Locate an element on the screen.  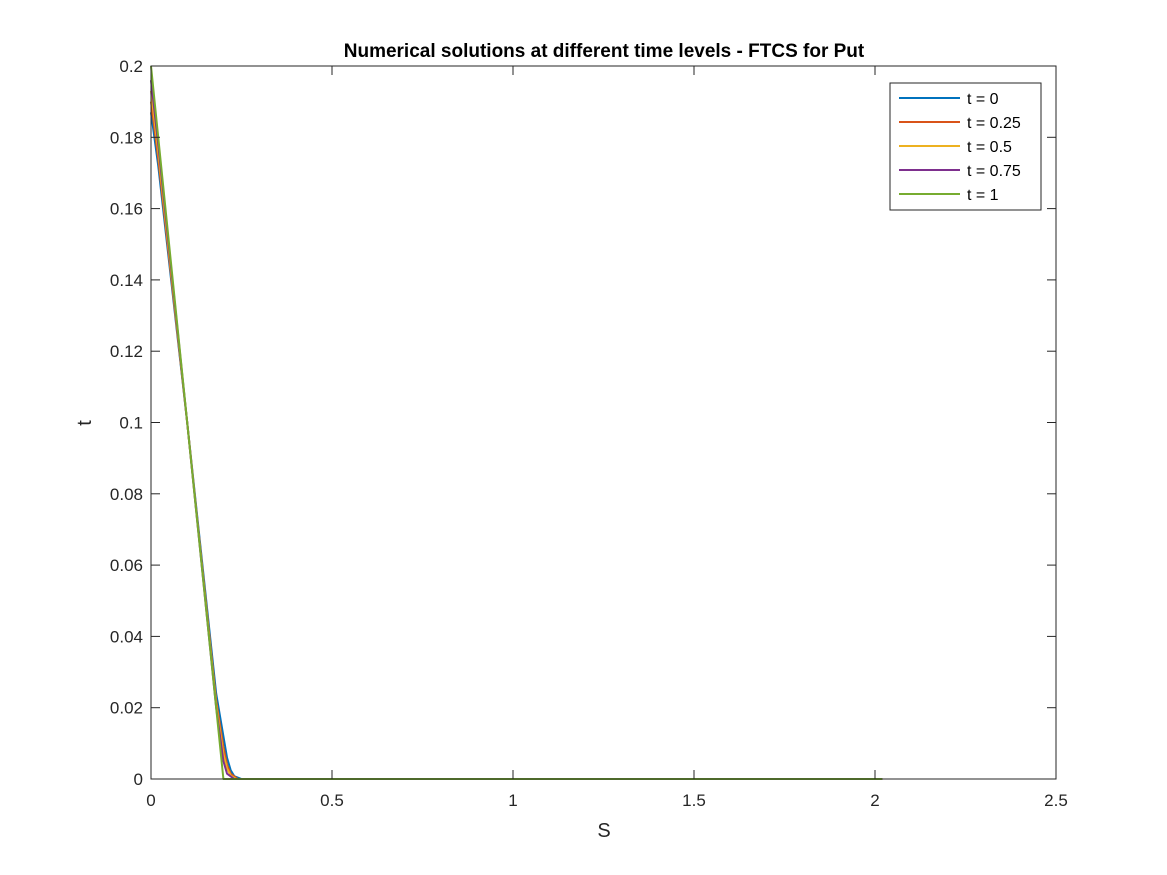
legend-items: t = 0 t = 0.25 t = 0.5 t = 0.75 t = 1 is located at coordinates (960, 147).